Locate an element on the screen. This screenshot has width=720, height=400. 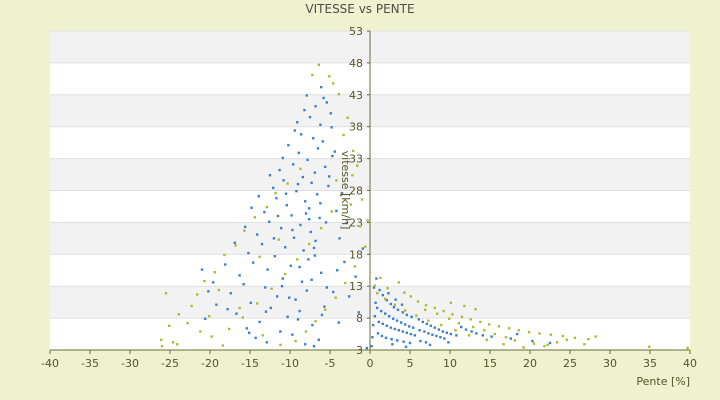
x-tick-label: -10 is located at coordinates (290, 363).